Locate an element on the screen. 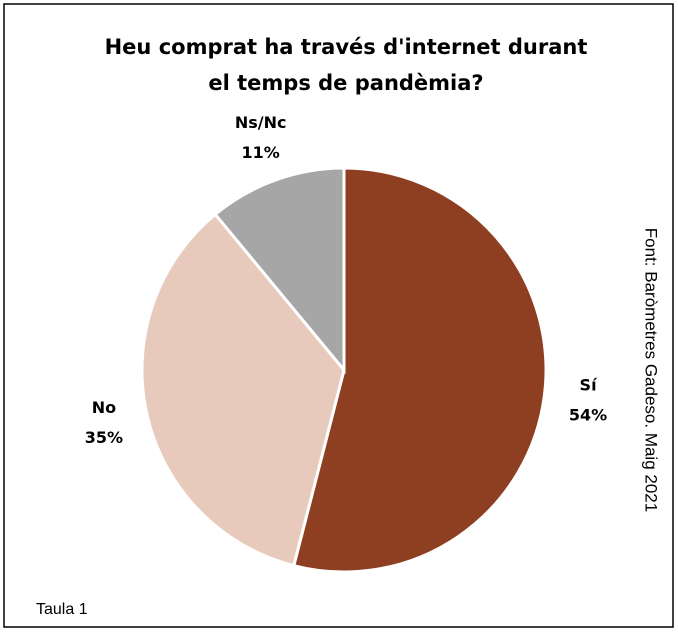 The image size is (678, 632). slice-label: Ns/Nc is located at coordinates (261, 122).